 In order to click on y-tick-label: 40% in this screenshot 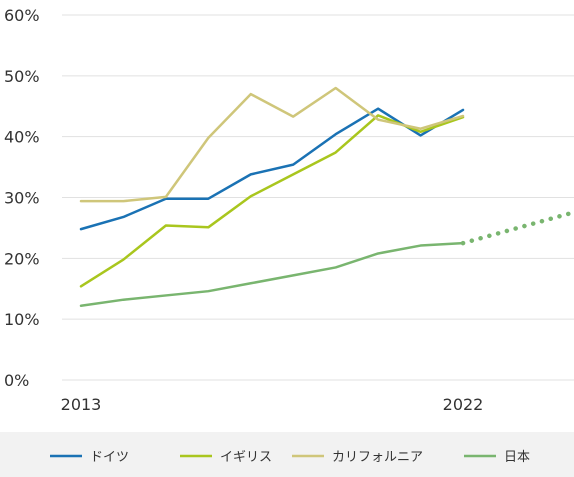, I will do `click(22, 137)`.